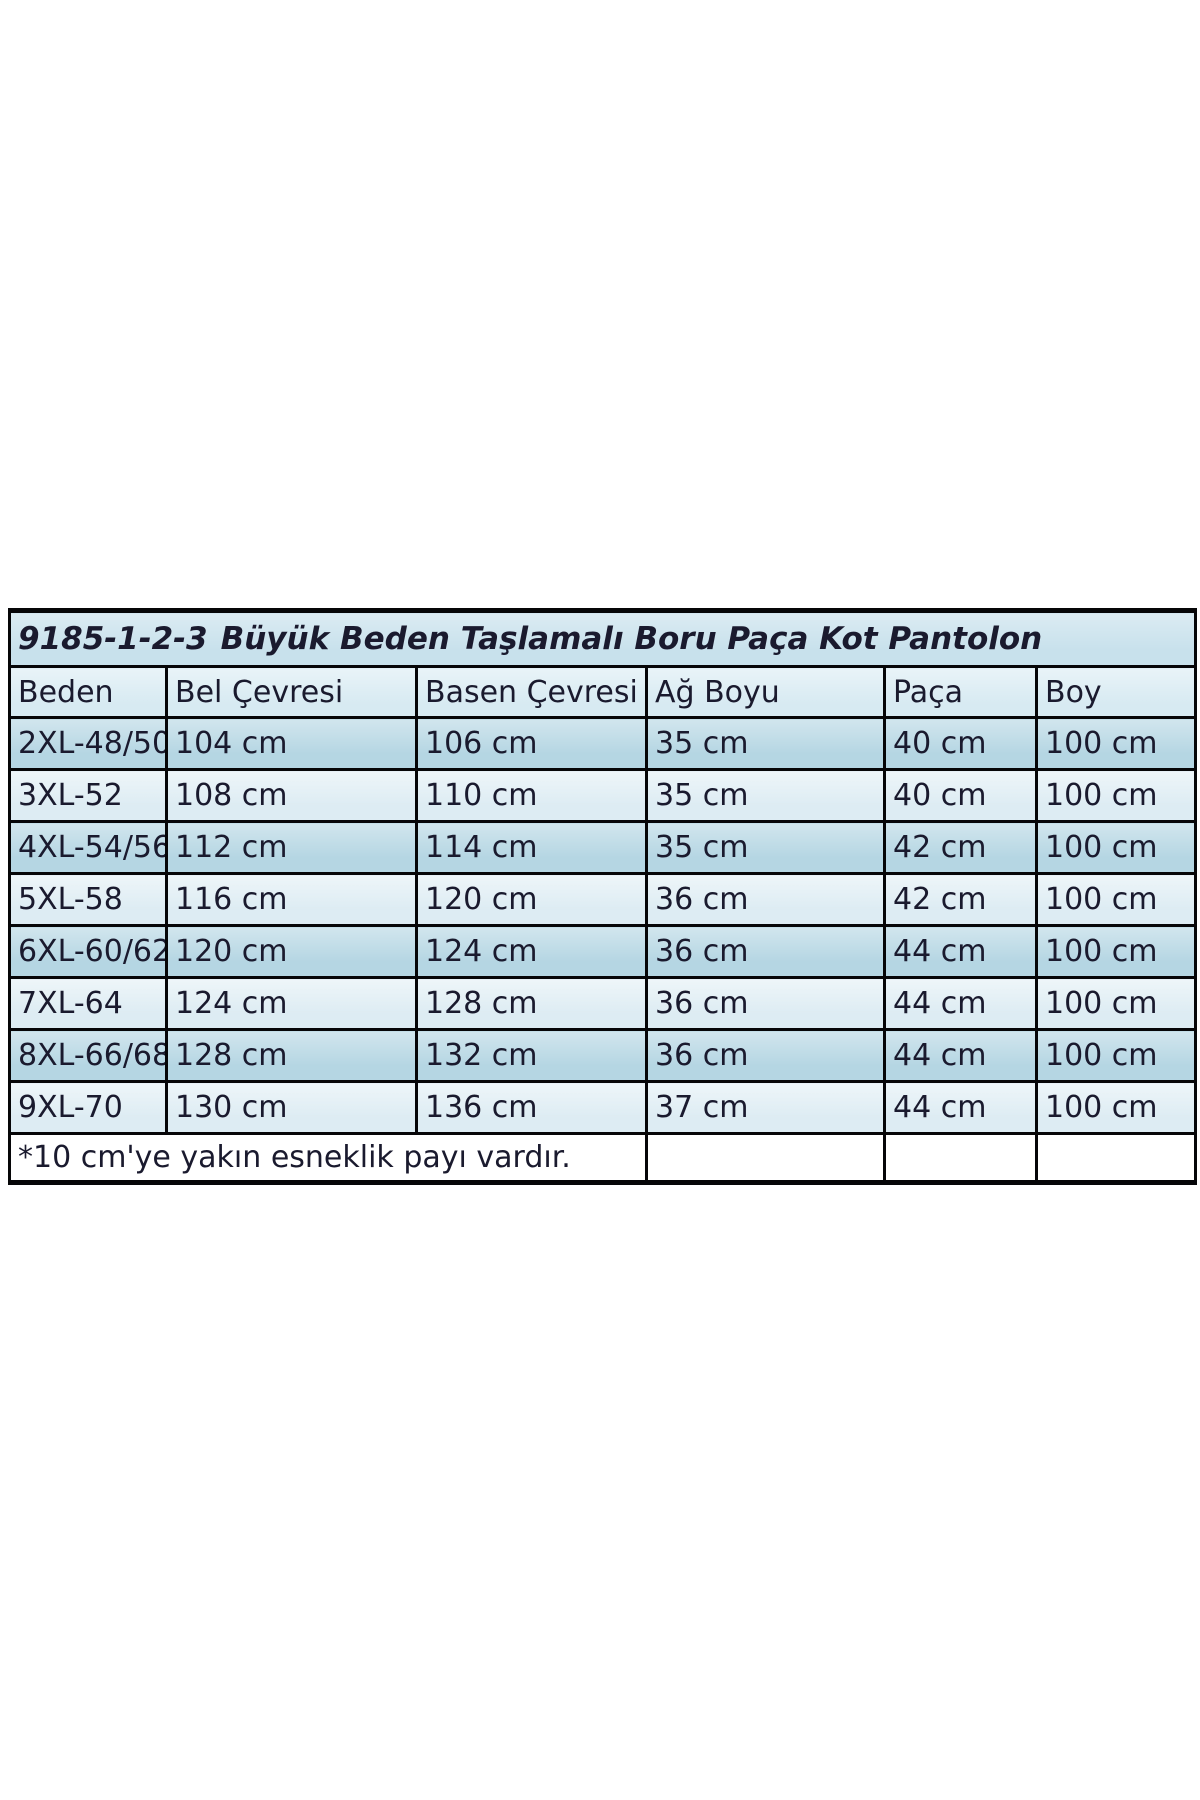 This screenshot has width=1200, height=1800. I want to click on cell-basen-cevresi: 132 cm, so click(531, 1055).